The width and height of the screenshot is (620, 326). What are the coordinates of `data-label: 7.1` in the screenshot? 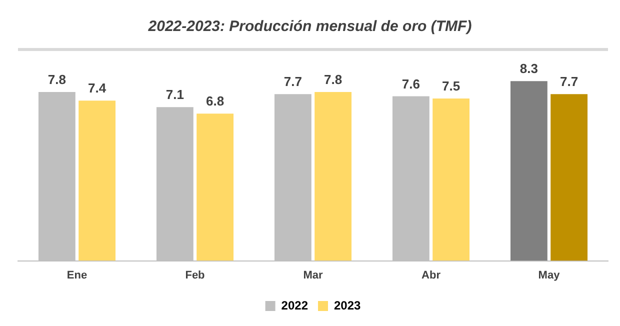 It's located at (175, 94).